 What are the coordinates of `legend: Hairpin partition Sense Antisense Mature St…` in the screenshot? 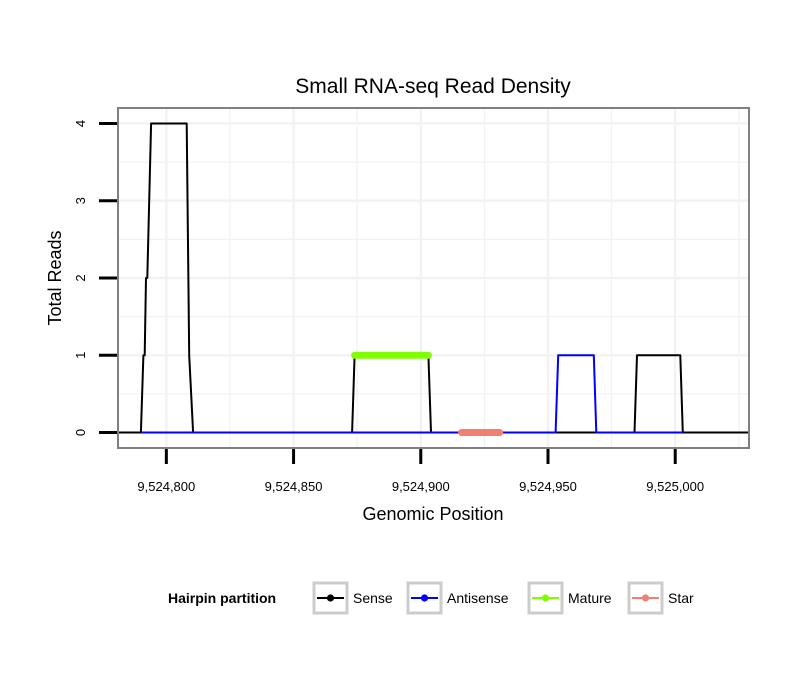 It's located at (431, 598).